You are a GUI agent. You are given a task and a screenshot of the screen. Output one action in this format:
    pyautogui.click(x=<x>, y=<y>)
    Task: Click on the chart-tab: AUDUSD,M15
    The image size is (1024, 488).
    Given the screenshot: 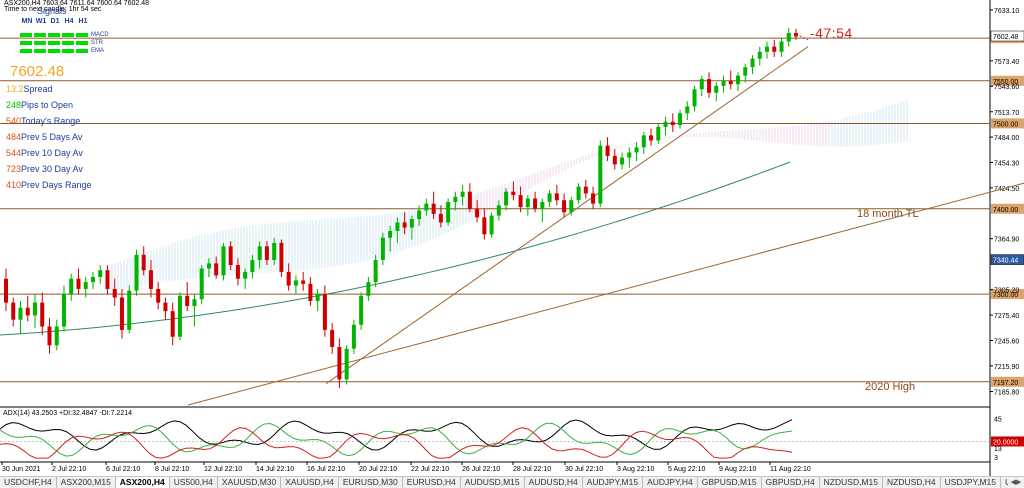 What is the action you would take?
    pyautogui.click(x=493, y=482)
    